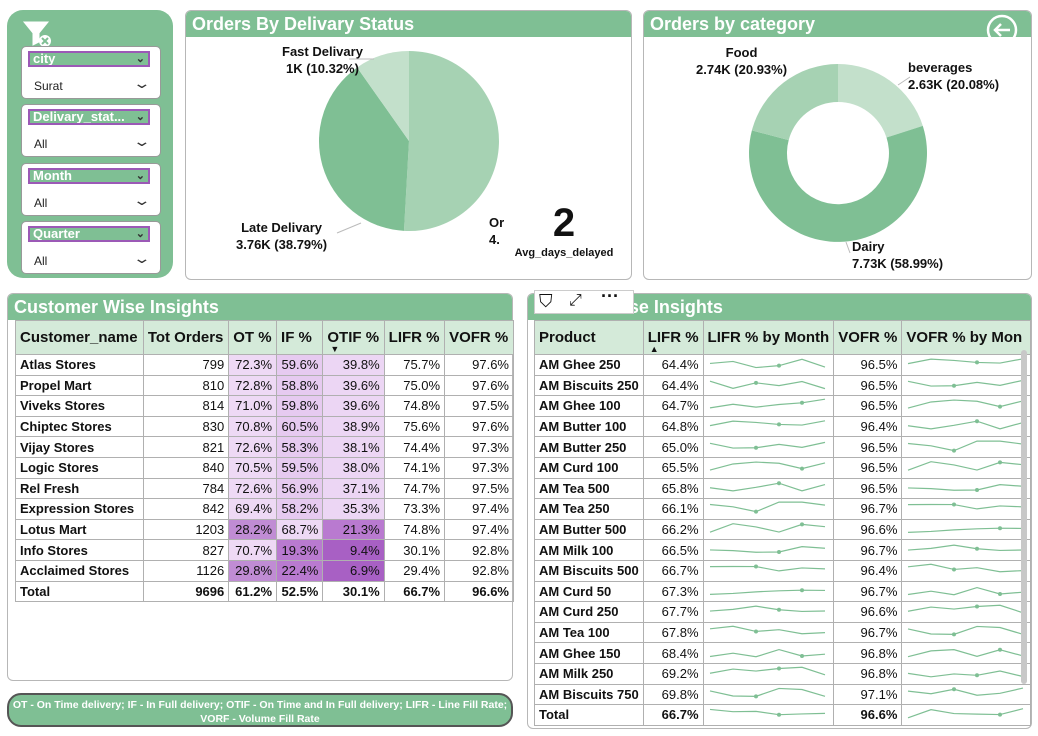 This screenshot has height=736, width=1038. Describe the element at coordinates (253, 385) in the screenshot. I see `table-cell: 72.8%` at that location.